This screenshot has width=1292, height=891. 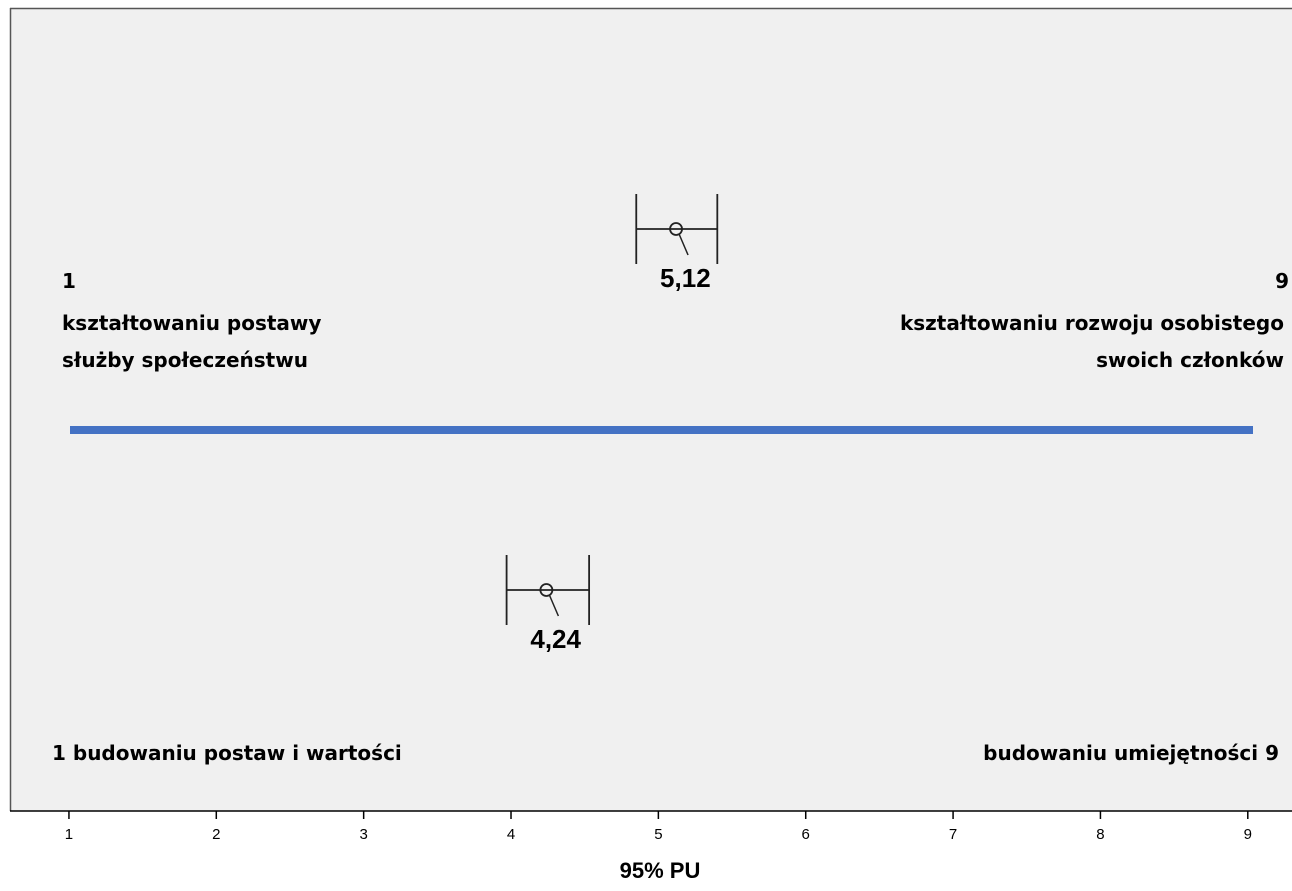 I want to click on top-right-line2: swoich członków, so click(x=1190, y=360).